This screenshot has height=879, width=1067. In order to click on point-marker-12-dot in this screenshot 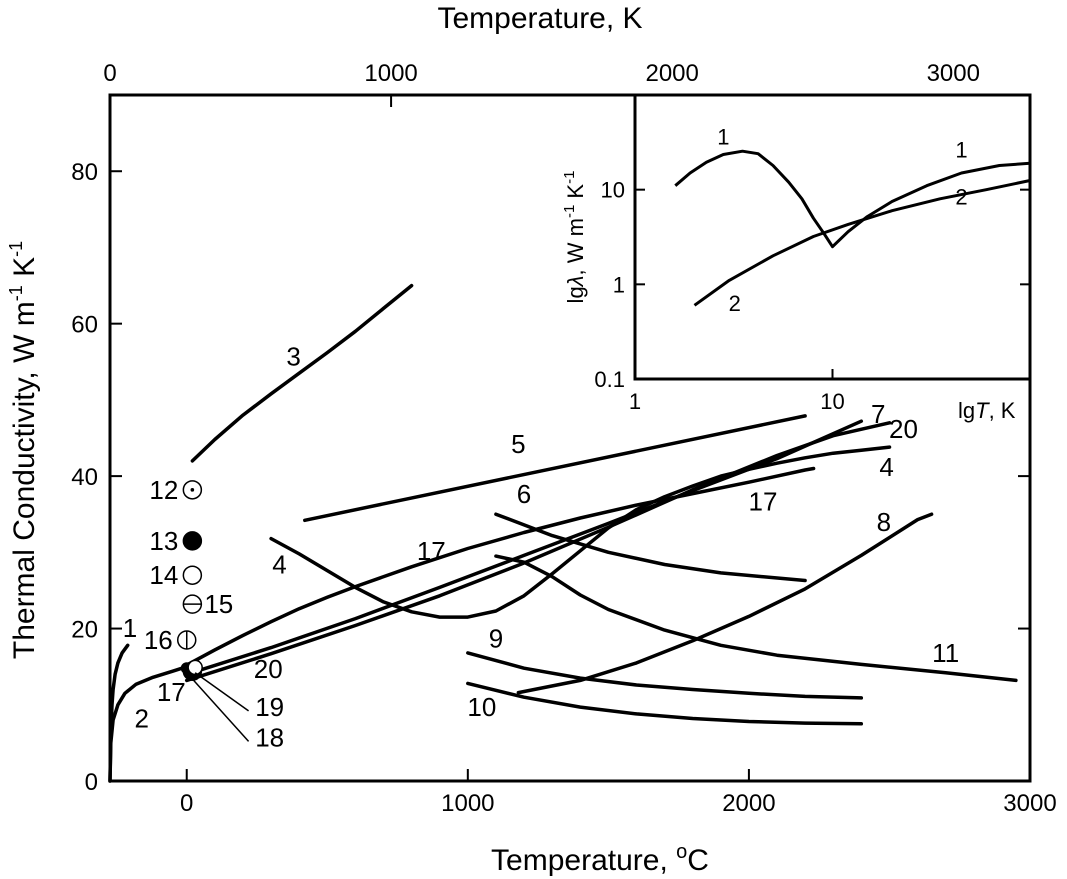, I will do `click(192, 490)`.